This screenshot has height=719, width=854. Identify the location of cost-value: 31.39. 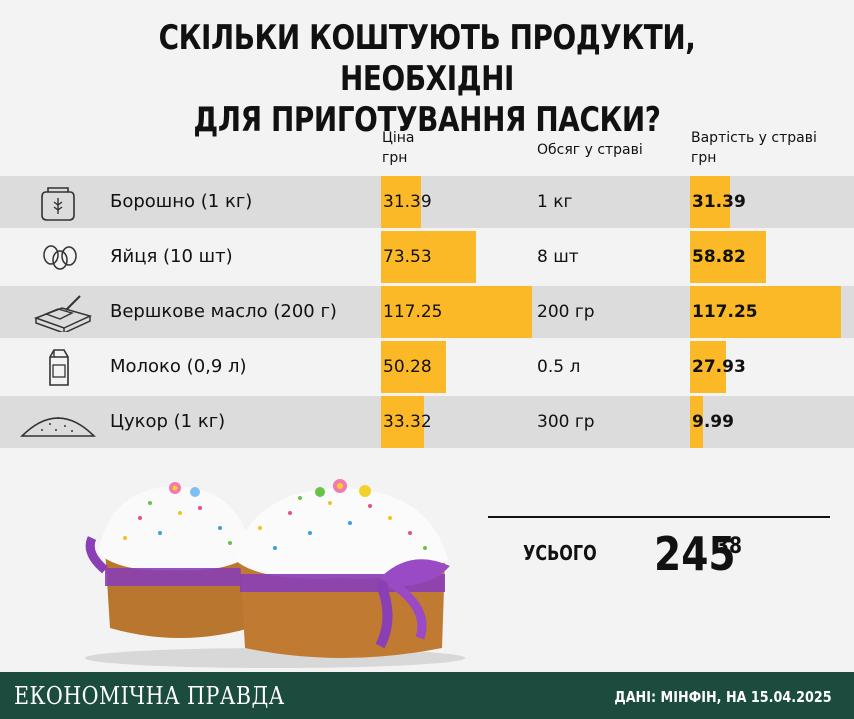
(719, 202).